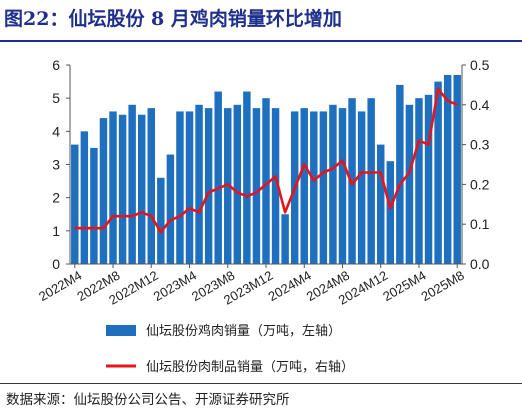  Describe the element at coordinates (94, 205) in the screenshot. I see `bar-2022M6` at that location.